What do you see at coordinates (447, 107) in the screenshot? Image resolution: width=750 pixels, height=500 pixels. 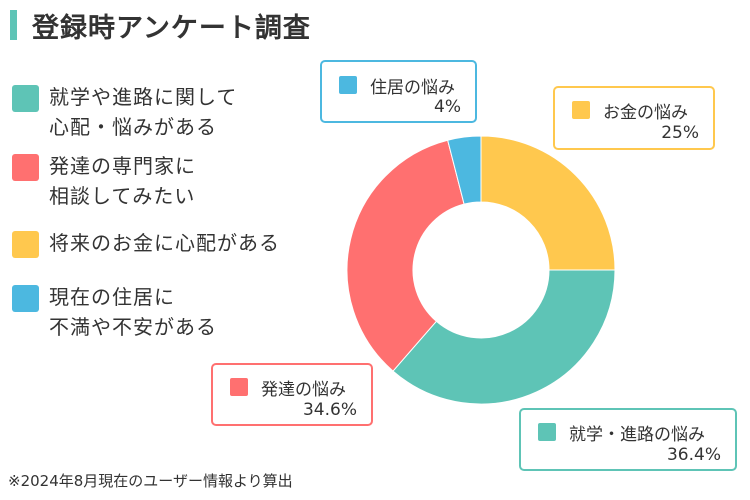 I see `callout-value-housing: 4%` at bounding box center [447, 107].